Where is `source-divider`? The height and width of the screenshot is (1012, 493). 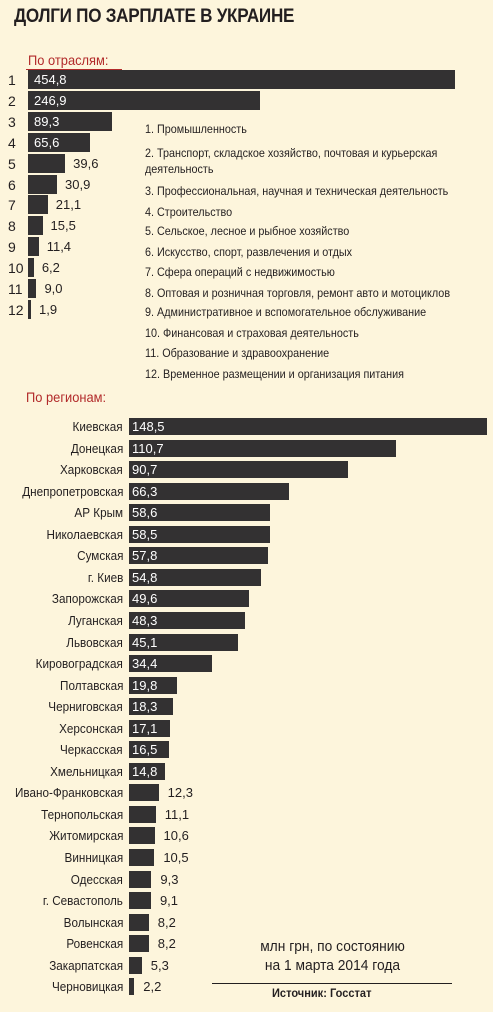 source-divider is located at coordinates (332, 983).